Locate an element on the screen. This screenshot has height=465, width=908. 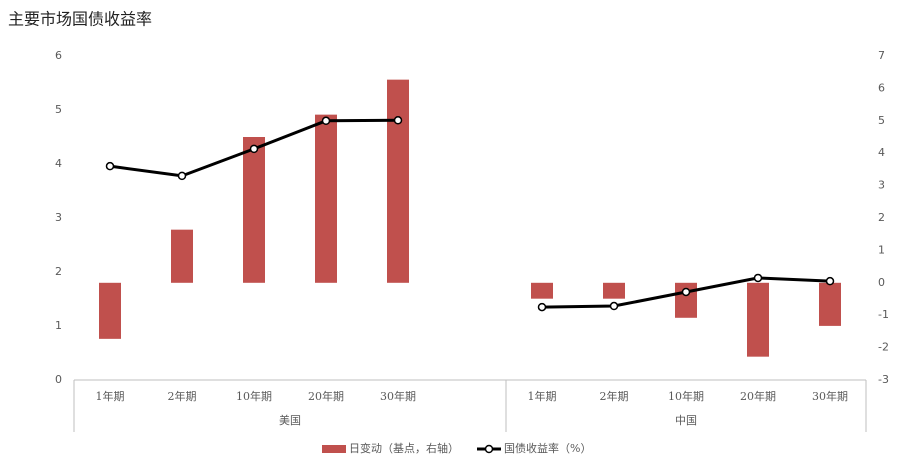
legend-label: 日变动（基点，右轴） is located at coordinates (404, 448).